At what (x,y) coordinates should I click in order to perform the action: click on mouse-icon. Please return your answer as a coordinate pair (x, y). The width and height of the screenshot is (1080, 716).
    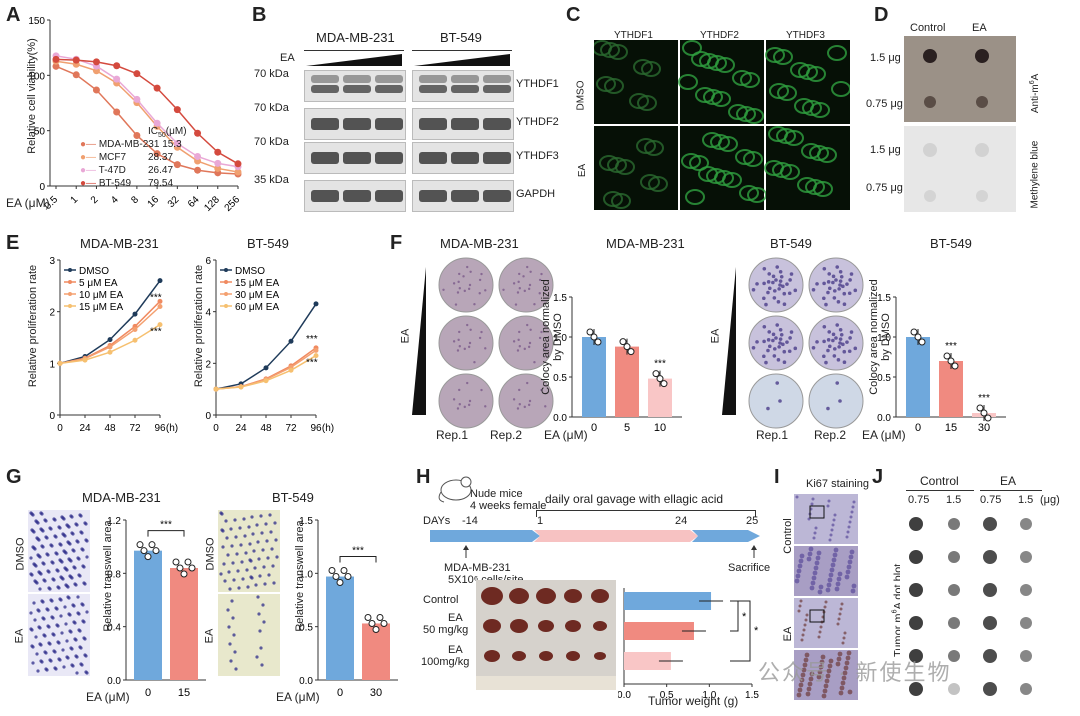
    Looking at the image, I should click on (455, 489).